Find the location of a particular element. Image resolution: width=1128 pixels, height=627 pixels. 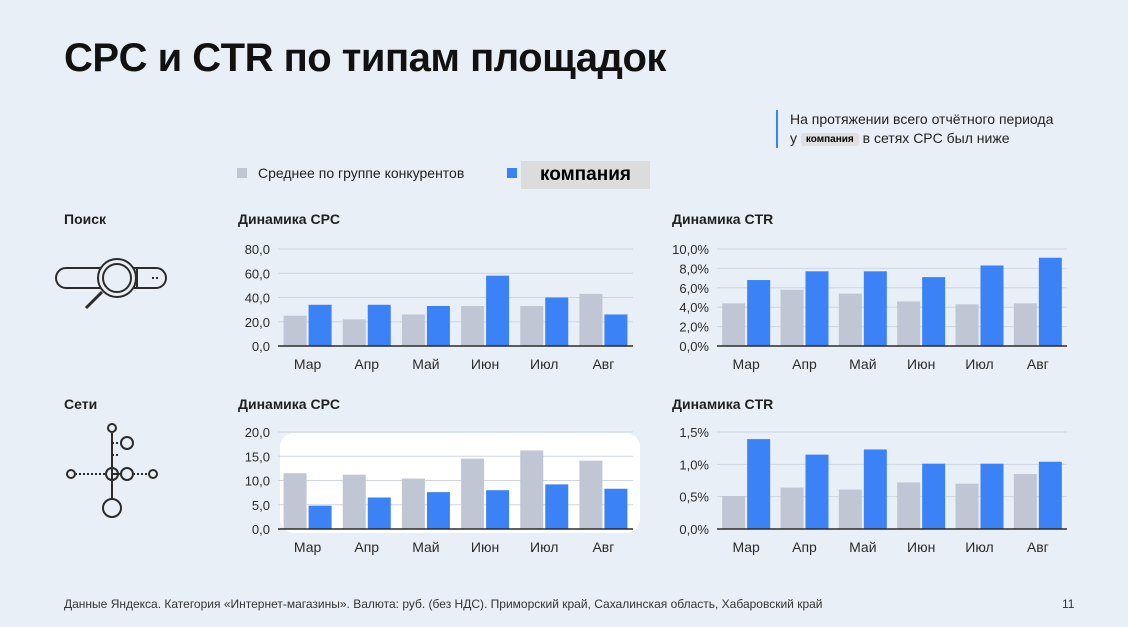

legend-competitors-swatch is located at coordinates (242, 173).